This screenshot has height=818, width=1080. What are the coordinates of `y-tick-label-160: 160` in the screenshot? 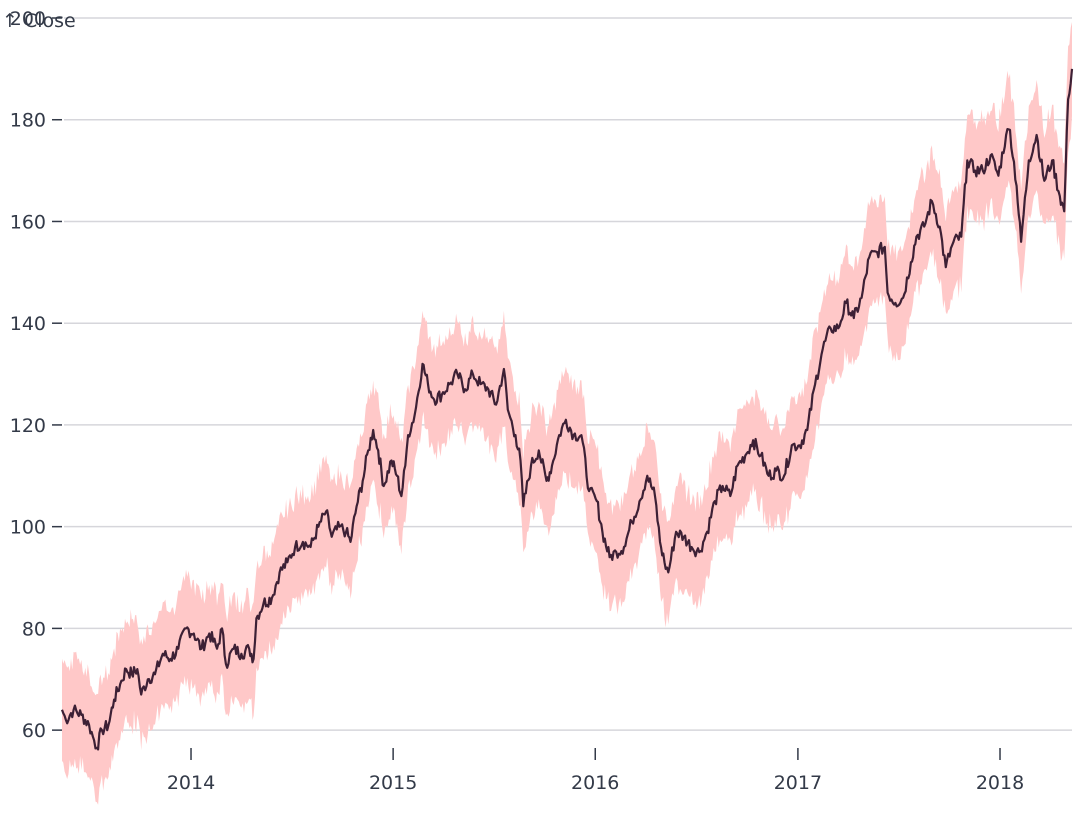 It's located at (28, 222).